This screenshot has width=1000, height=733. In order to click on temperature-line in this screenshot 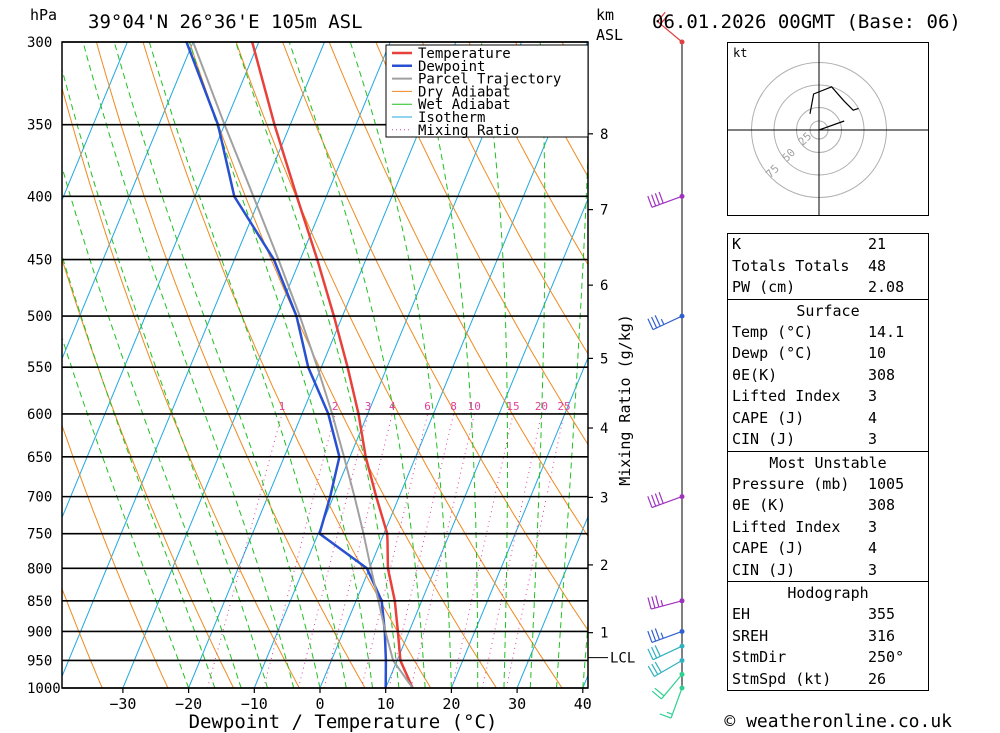, I will do `click(332, 365)`.